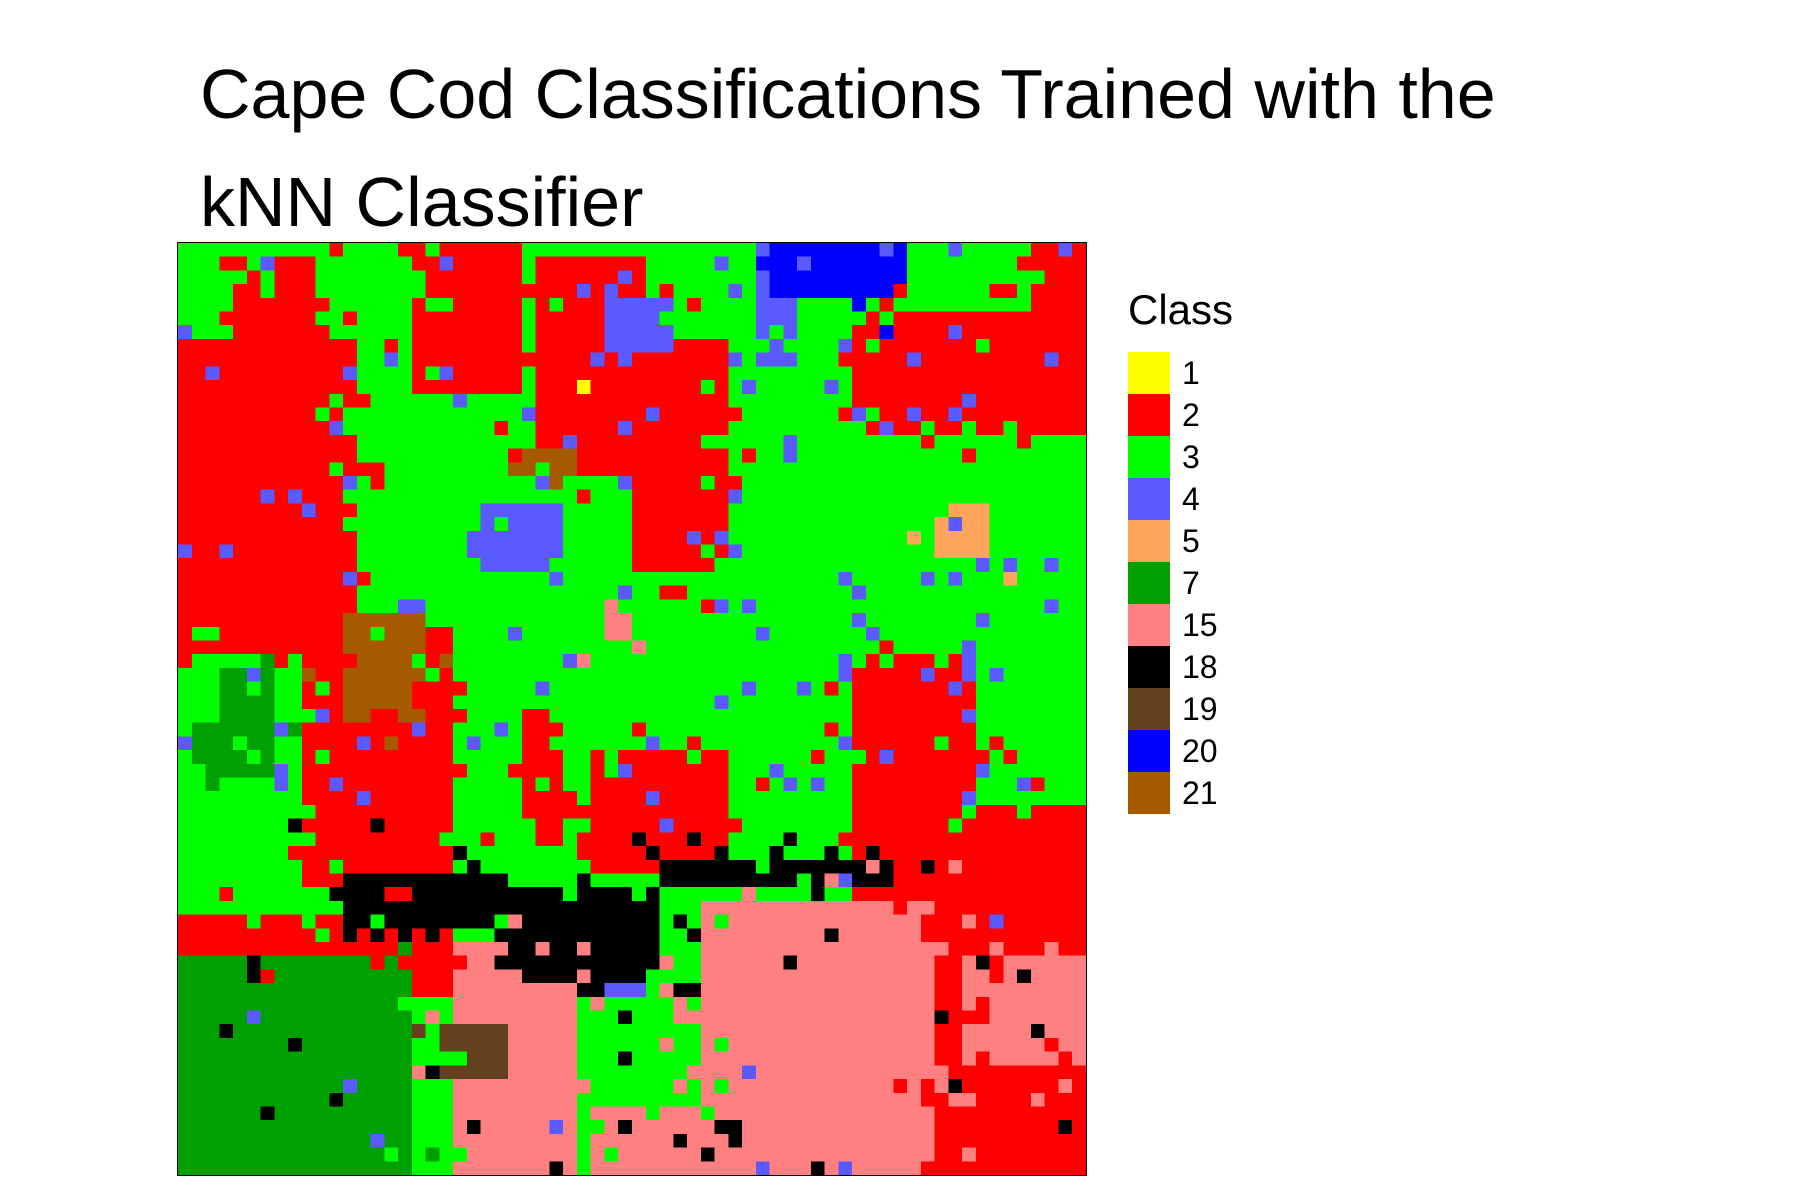 The image size is (1800, 1200). I want to click on legend-item-4: 4, so click(1180, 499).